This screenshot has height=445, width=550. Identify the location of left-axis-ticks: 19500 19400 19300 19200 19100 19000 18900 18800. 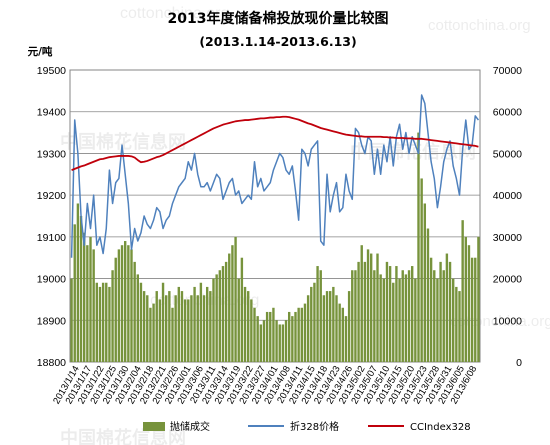
(51, 217).